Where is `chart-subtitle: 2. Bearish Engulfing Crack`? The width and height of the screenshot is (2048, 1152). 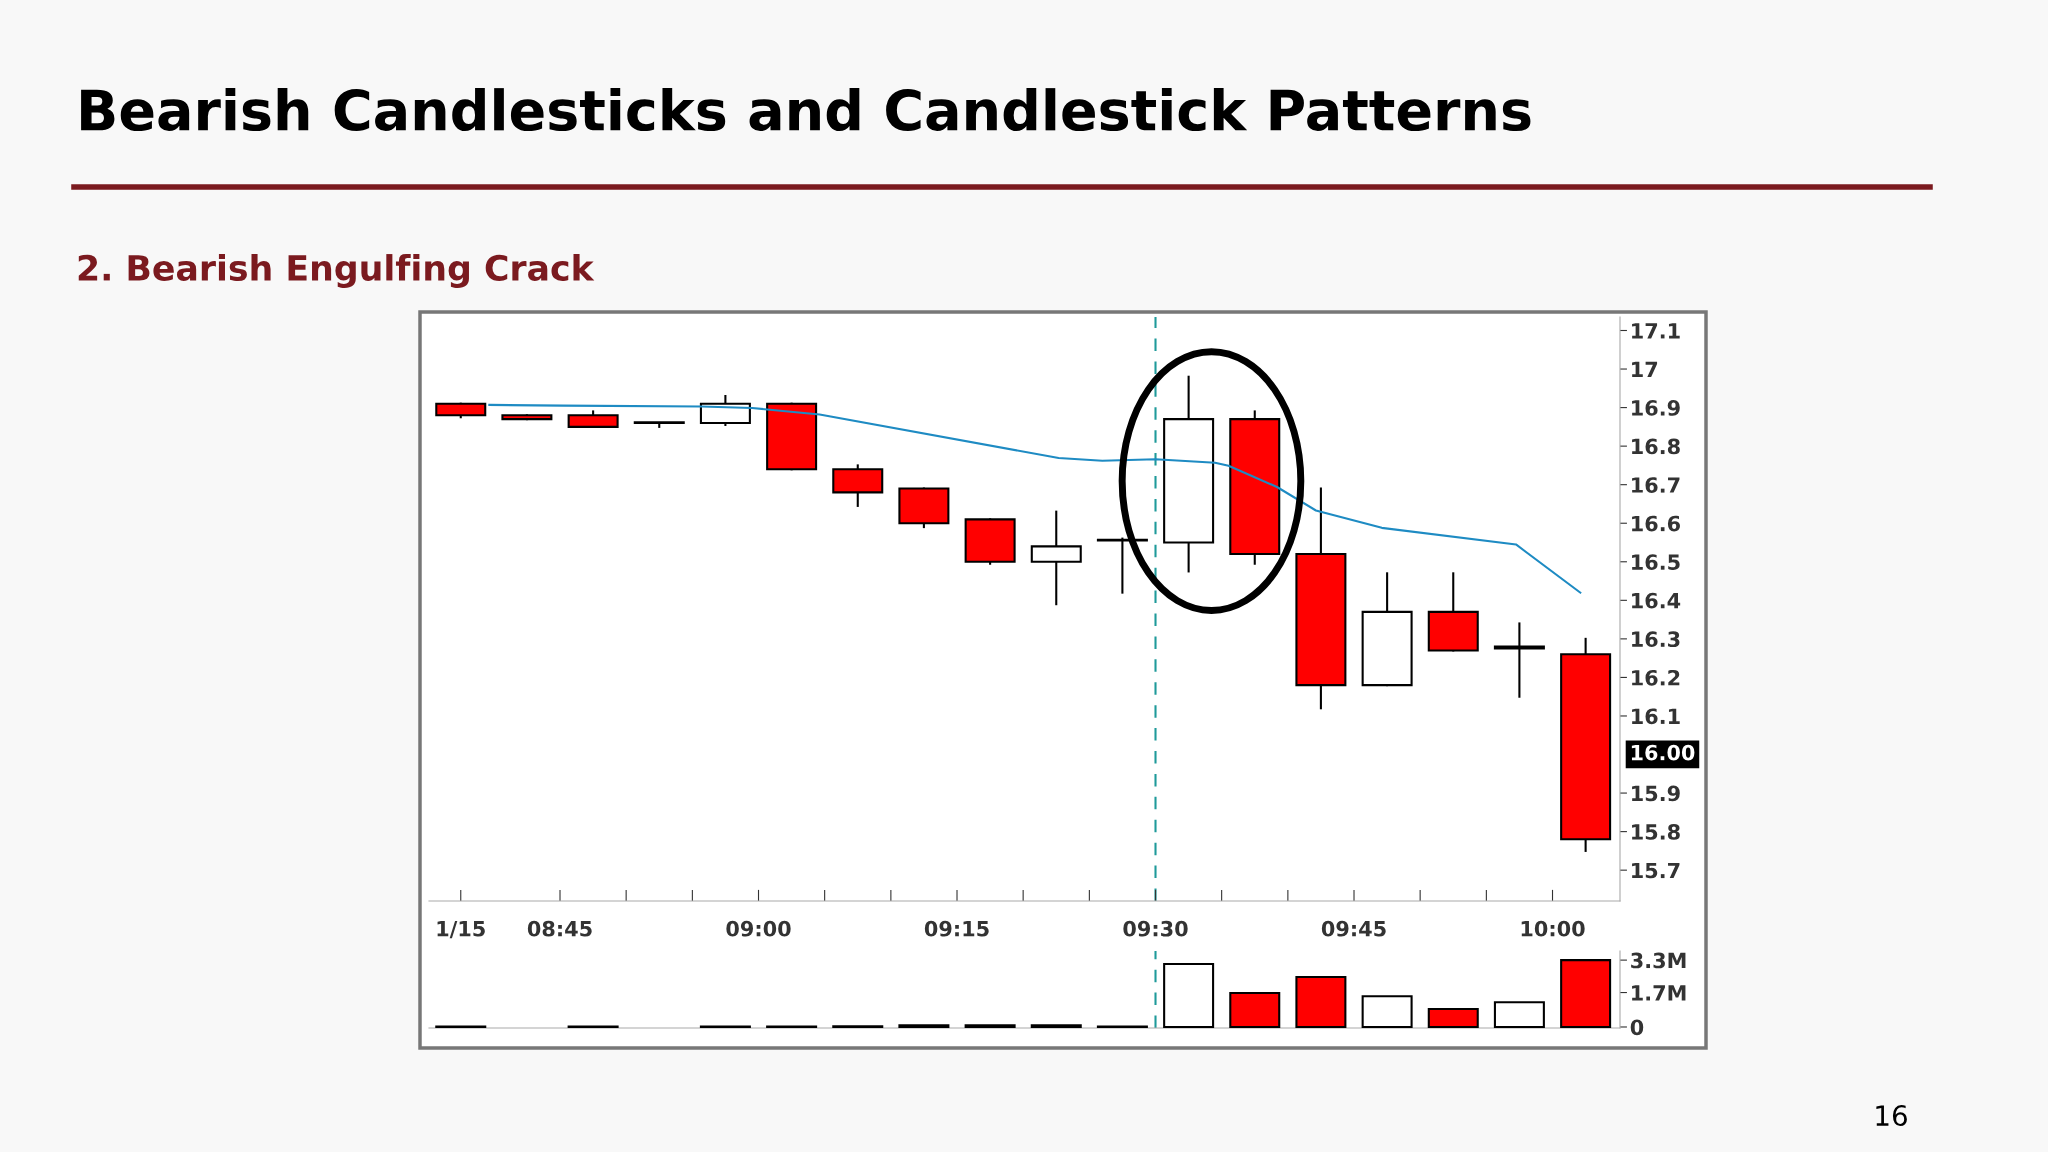 chart-subtitle: 2. Bearish Engulfing Crack is located at coordinates (336, 271).